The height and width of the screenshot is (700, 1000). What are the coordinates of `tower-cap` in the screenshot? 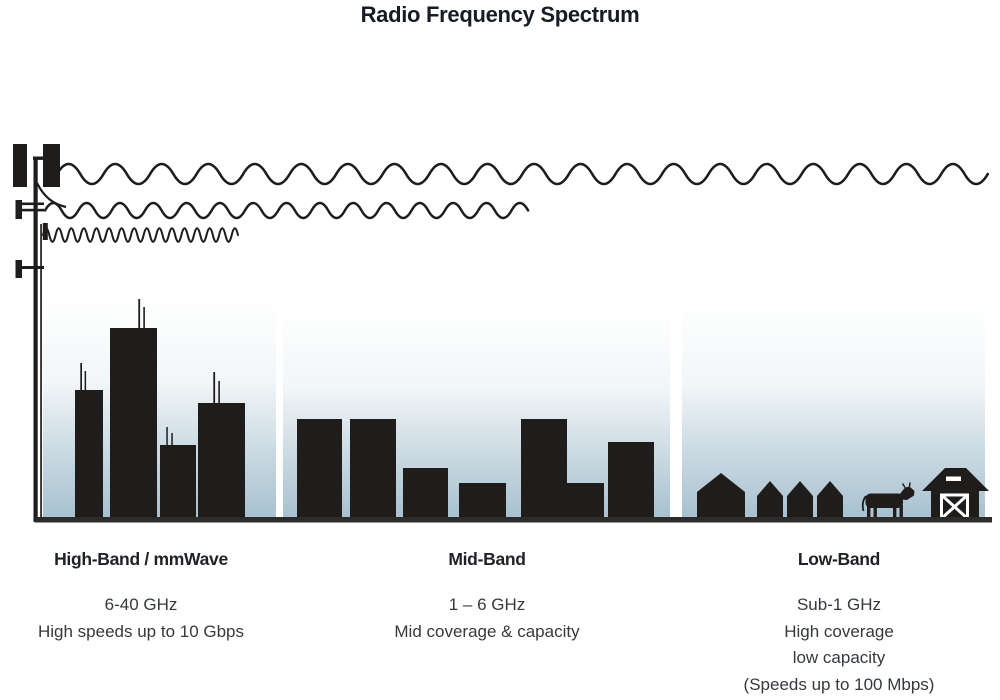 It's located at (38, 158).